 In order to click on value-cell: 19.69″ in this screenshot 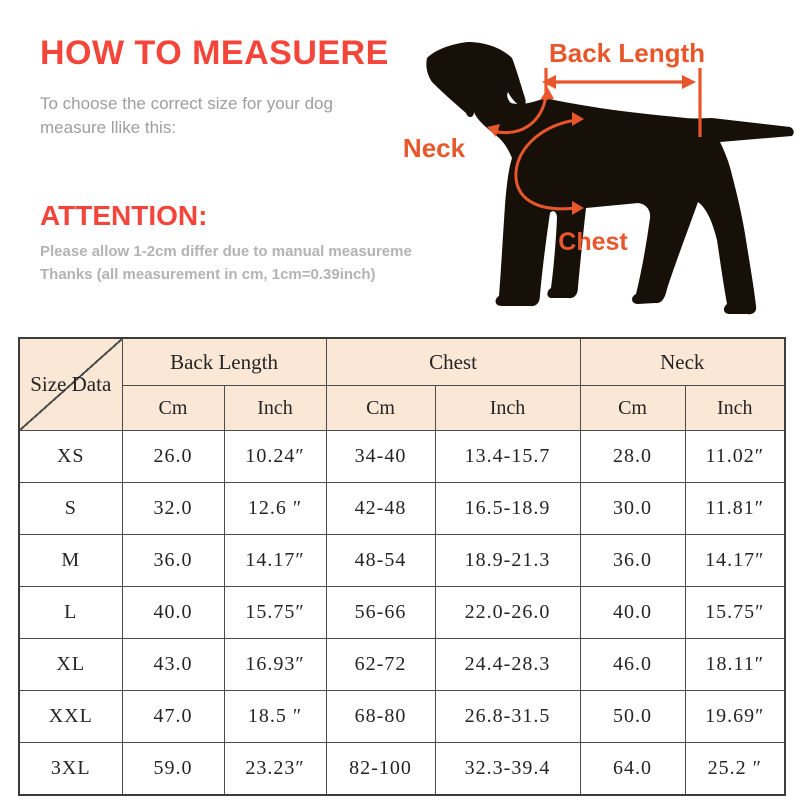, I will do `click(735, 716)`.